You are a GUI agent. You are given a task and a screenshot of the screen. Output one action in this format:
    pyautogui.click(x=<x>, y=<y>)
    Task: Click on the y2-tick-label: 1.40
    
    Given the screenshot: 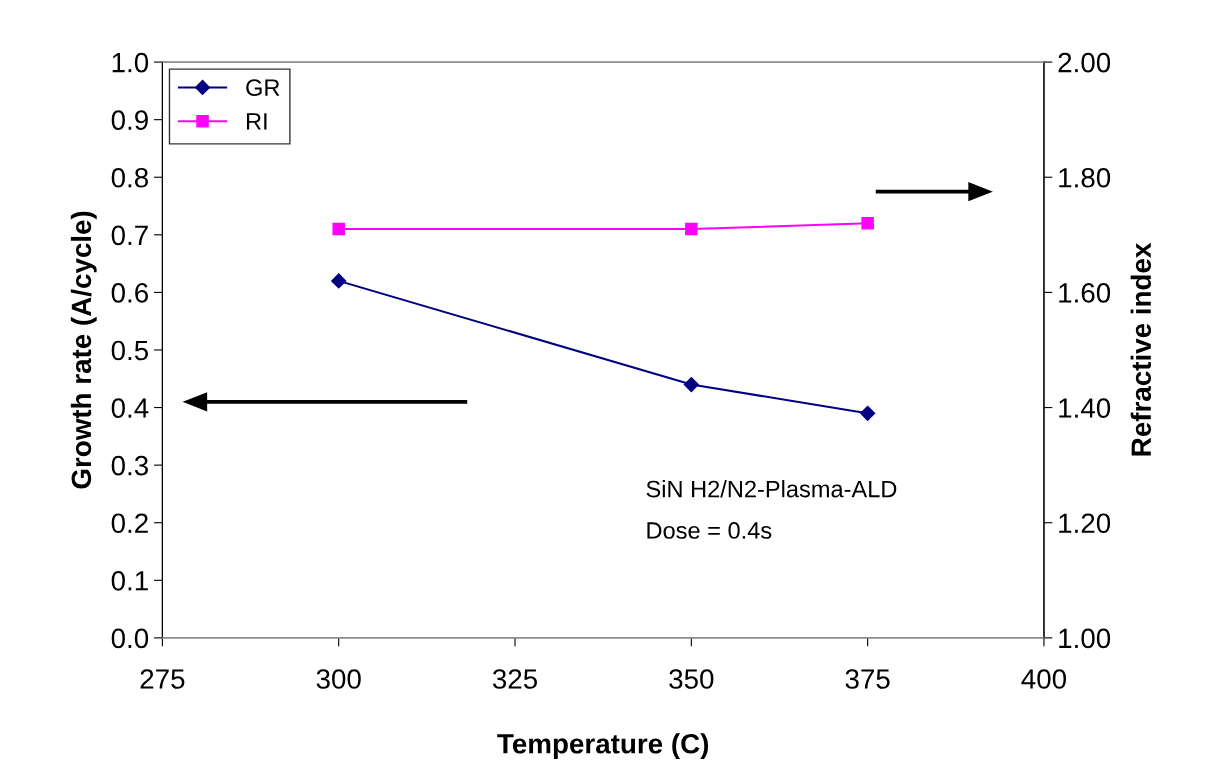 What is the action you would take?
    pyautogui.click(x=1085, y=408)
    